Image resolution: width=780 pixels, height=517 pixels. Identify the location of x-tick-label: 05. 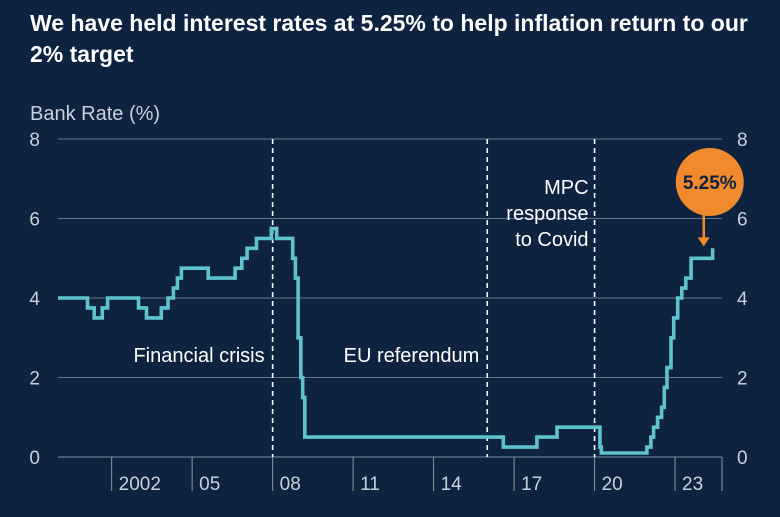
(209, 484).